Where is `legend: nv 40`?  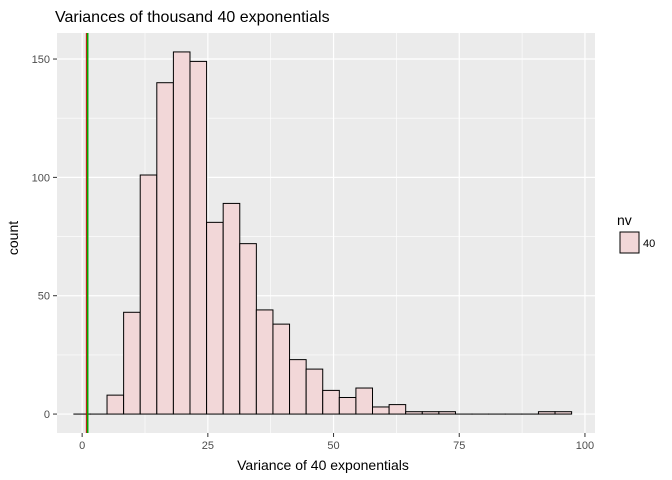
legend: nv 40 is located at coordinates (636, 233).